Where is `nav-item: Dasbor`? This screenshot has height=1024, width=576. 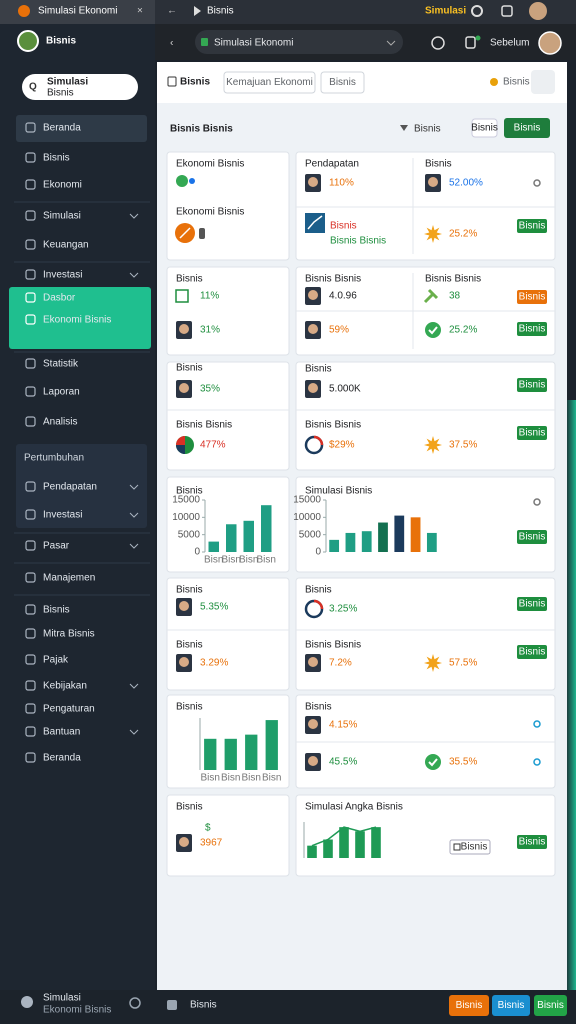
nav-item: Dasbor is located at coordinates (59, 298).